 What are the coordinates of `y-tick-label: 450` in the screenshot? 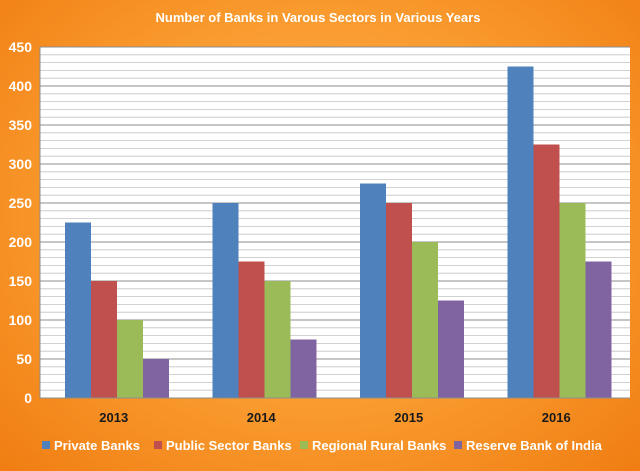 It's located at (21, 47).